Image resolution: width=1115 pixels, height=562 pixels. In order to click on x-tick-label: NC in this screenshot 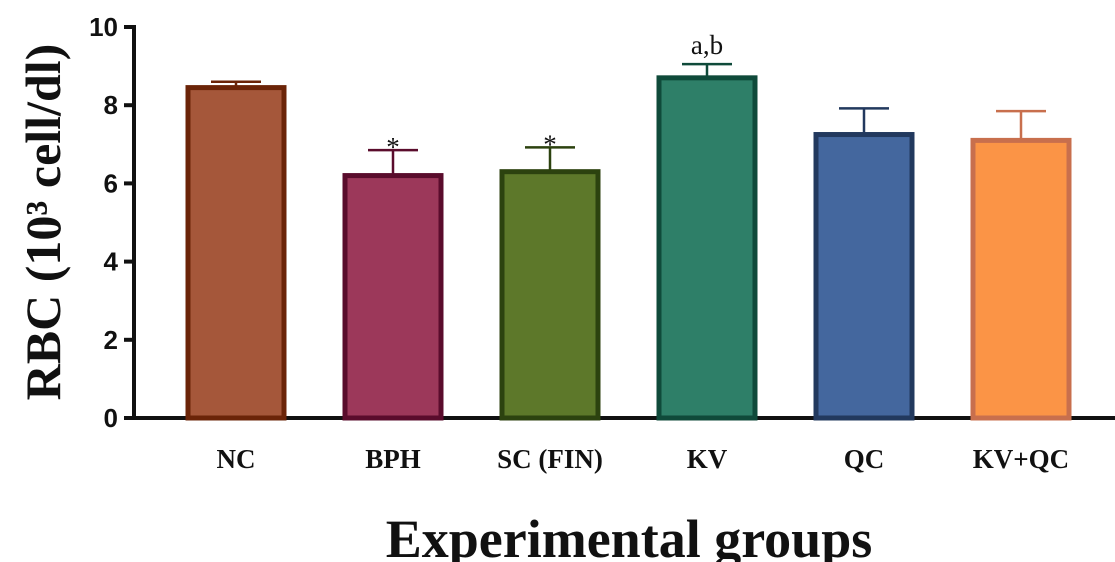, I will do `click(236, 459)`.